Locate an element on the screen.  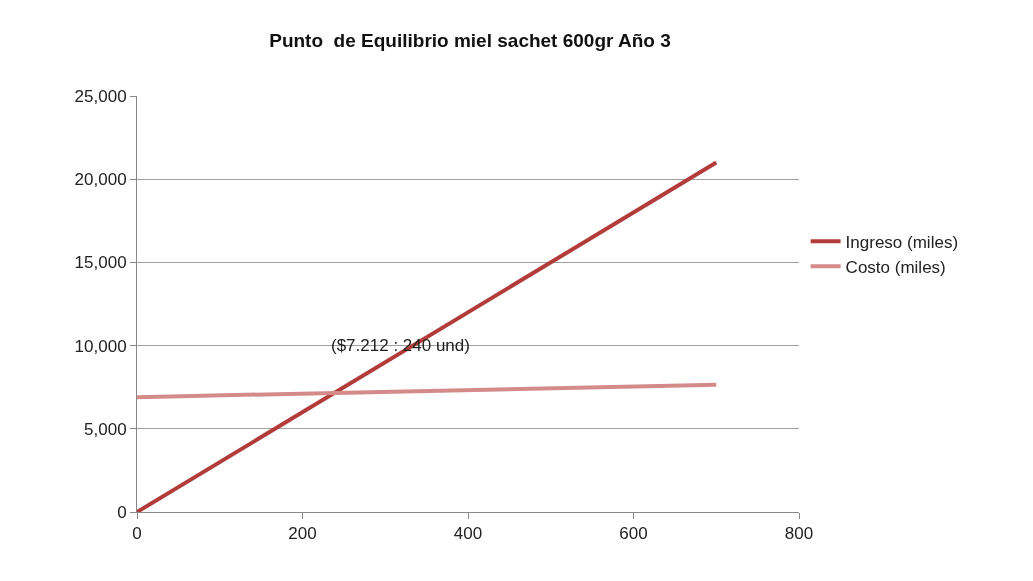
x-tick-label: 400 is located at coordinates (468, 534).